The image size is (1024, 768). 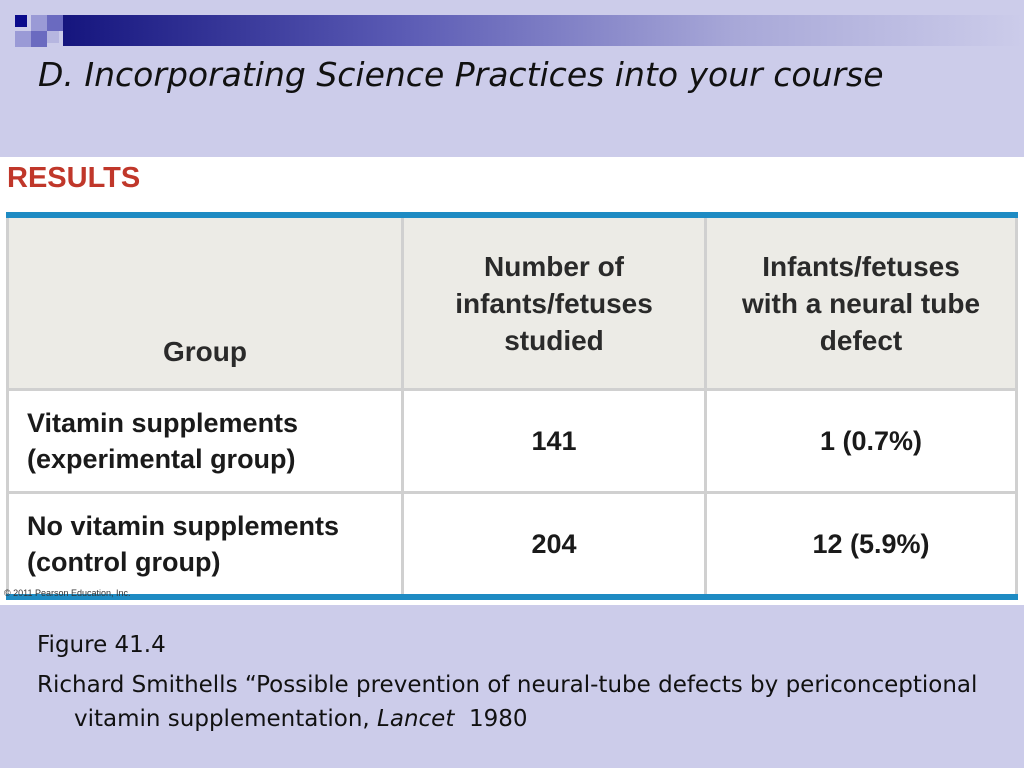 I want to click on header-number-studied-text: Number of infants/fetuses studied, so click(x=554, y=303).